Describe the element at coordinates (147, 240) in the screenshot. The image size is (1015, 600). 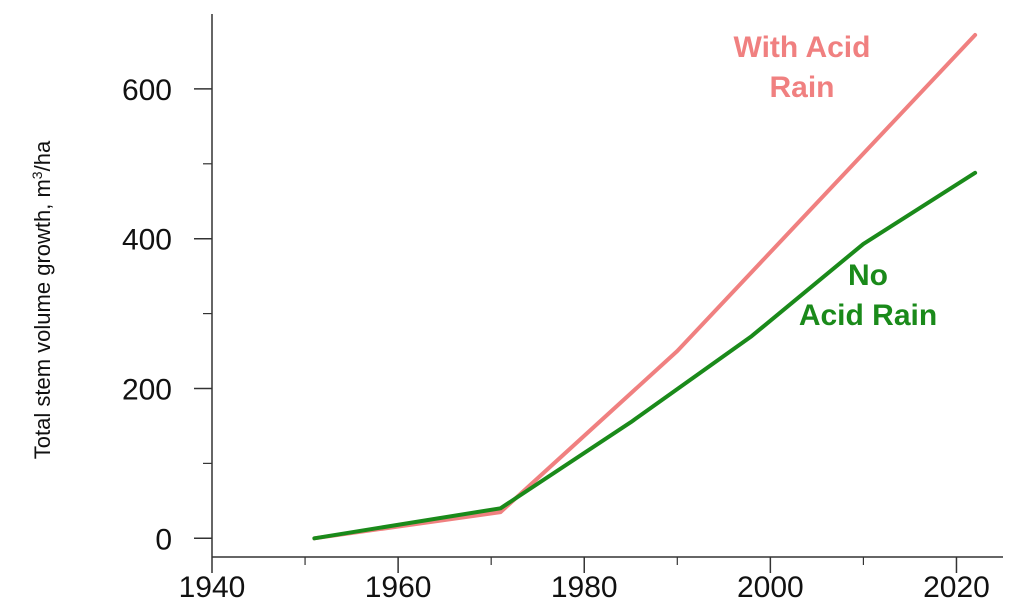
I see `y-tick-label: 400` at that location.